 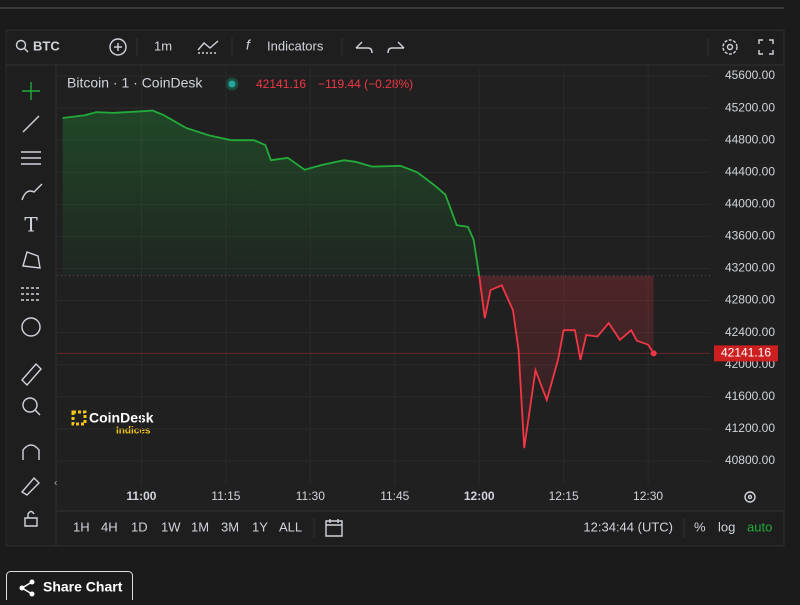 I want to click on y-tick-label: 45200.00, so click(x=750, y=107).